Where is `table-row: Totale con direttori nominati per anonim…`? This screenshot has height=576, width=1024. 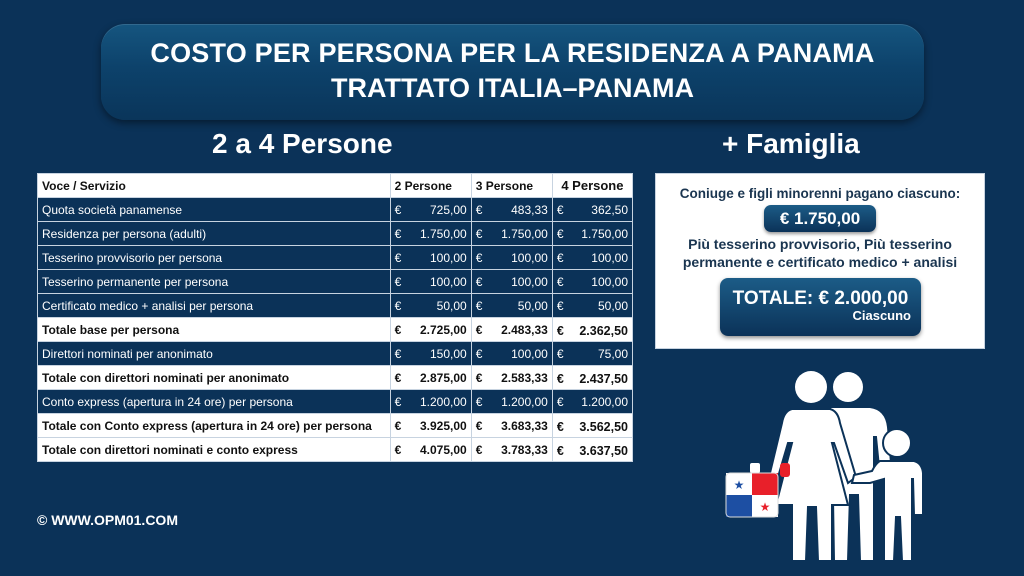
table-row: Totale con direttori nominati per anonim… is located at coordinates (335, 377).